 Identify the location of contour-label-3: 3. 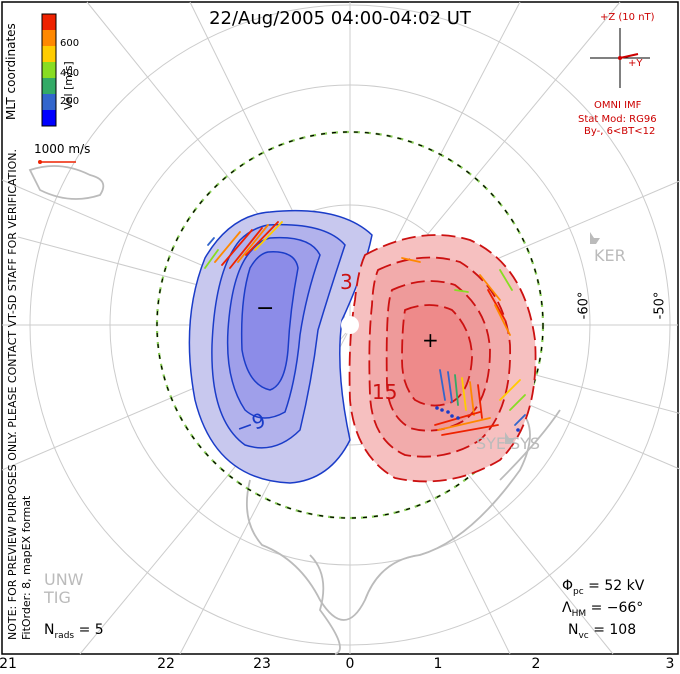
(346, 282).